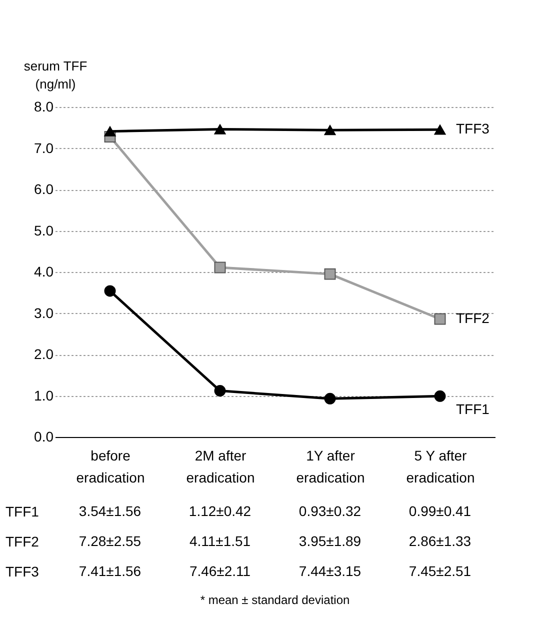 This screenshot has width=541, height=626. What do you see at coordinates (56, 75) in the screenshot?
I see `y-axis-title: serum TFF (ng/ml)` at bounding box center [56, 75].